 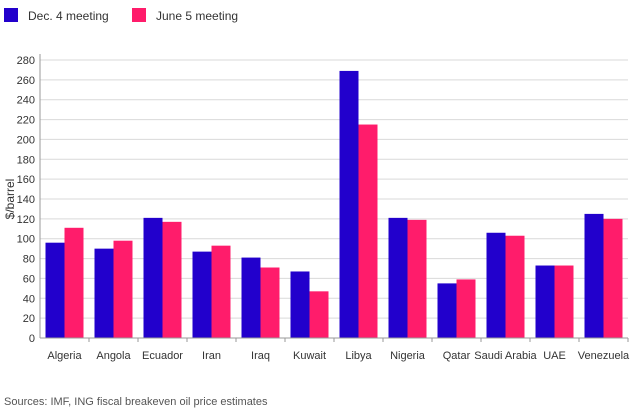 I want to click on y-tick-label: 120, so click(x=26, y=220).